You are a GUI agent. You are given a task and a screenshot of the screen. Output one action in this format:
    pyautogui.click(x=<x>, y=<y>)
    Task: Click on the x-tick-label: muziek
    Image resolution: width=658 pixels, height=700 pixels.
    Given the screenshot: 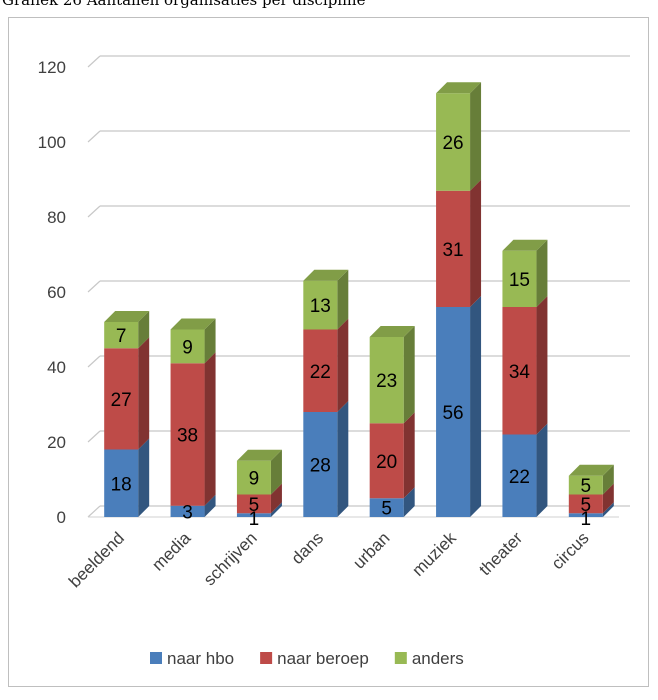 What is the action you would take?
    pyautogui.click(x=434, y=554)
    